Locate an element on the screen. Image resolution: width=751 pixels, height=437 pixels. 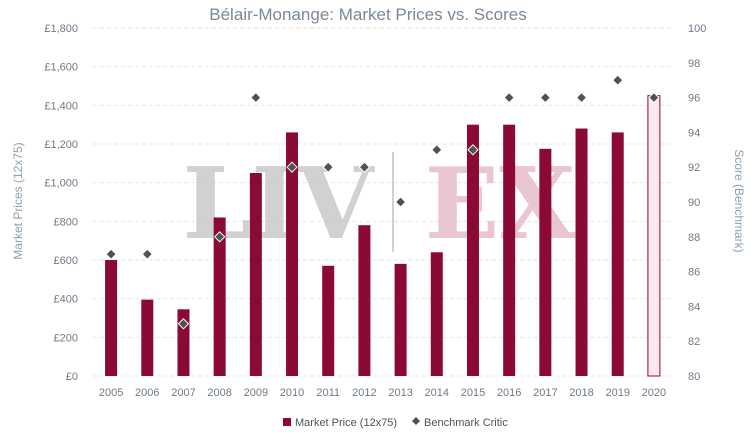
y2-tick-label: 98 is located at coordinates (694, 64).